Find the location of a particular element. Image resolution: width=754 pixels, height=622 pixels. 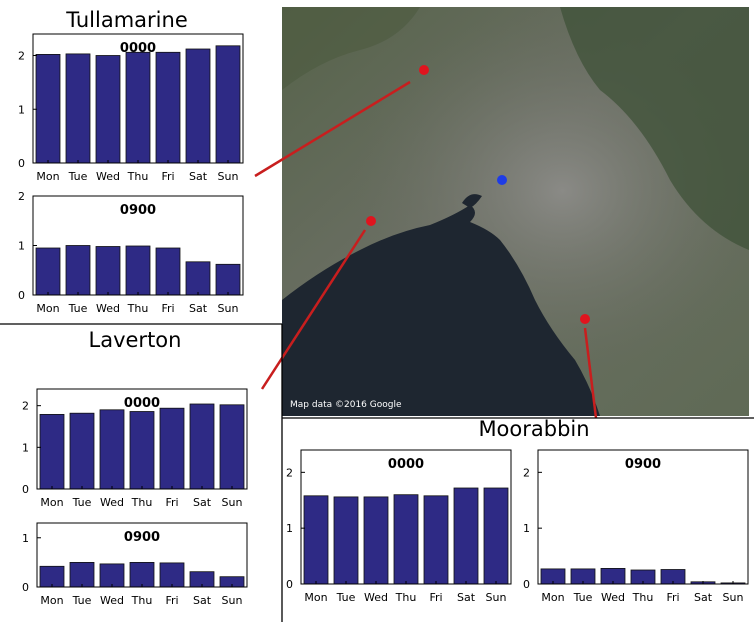

bay-inlet is located at coordinates (472, 201).